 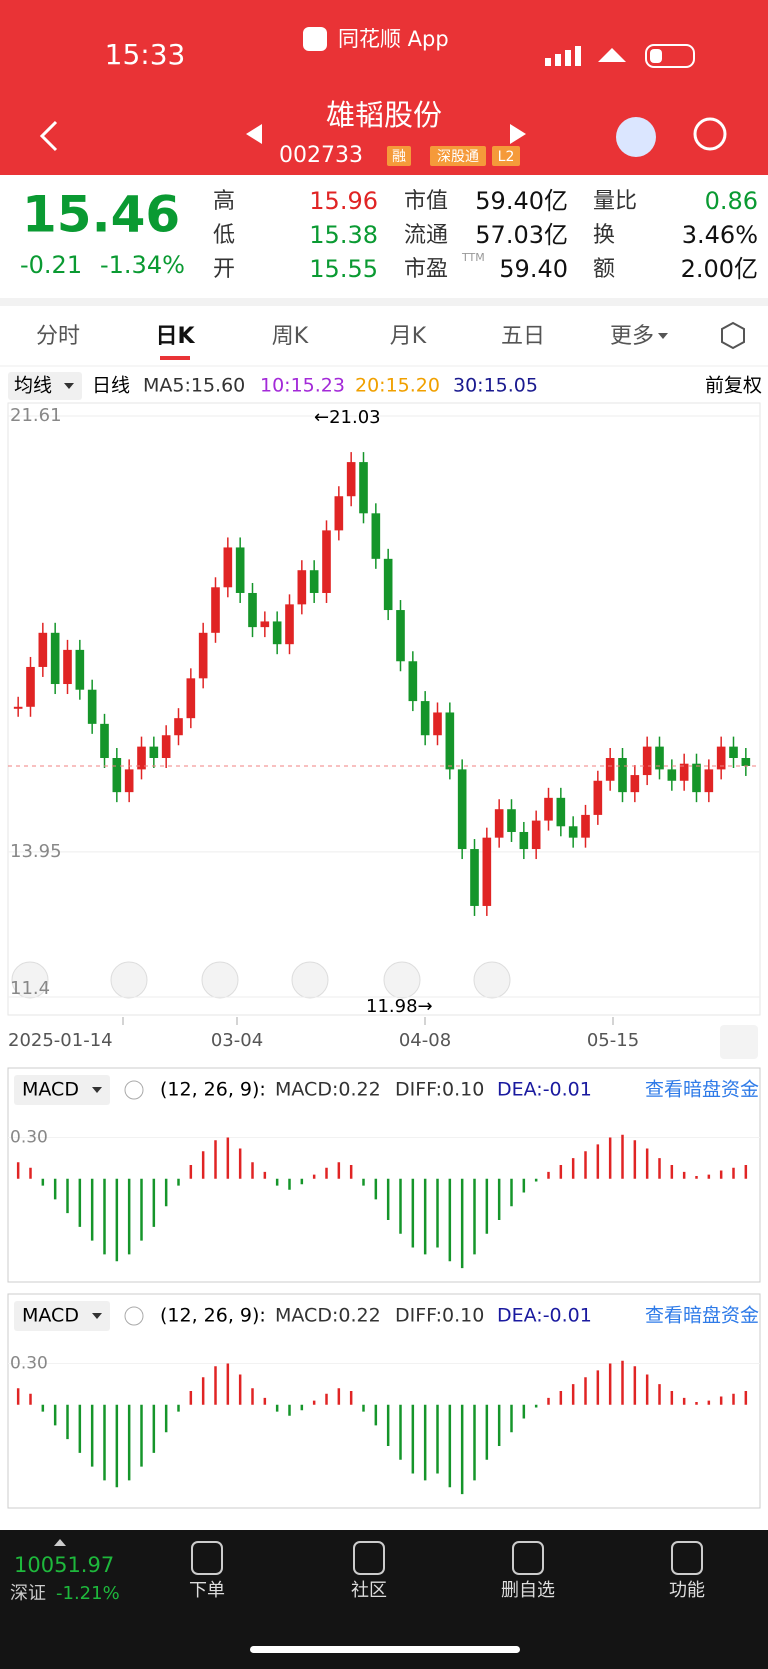 What do you see at coordinates (632, 336) in the screenshot?
I see `tab: 更多` at bounding box center [632, 336].